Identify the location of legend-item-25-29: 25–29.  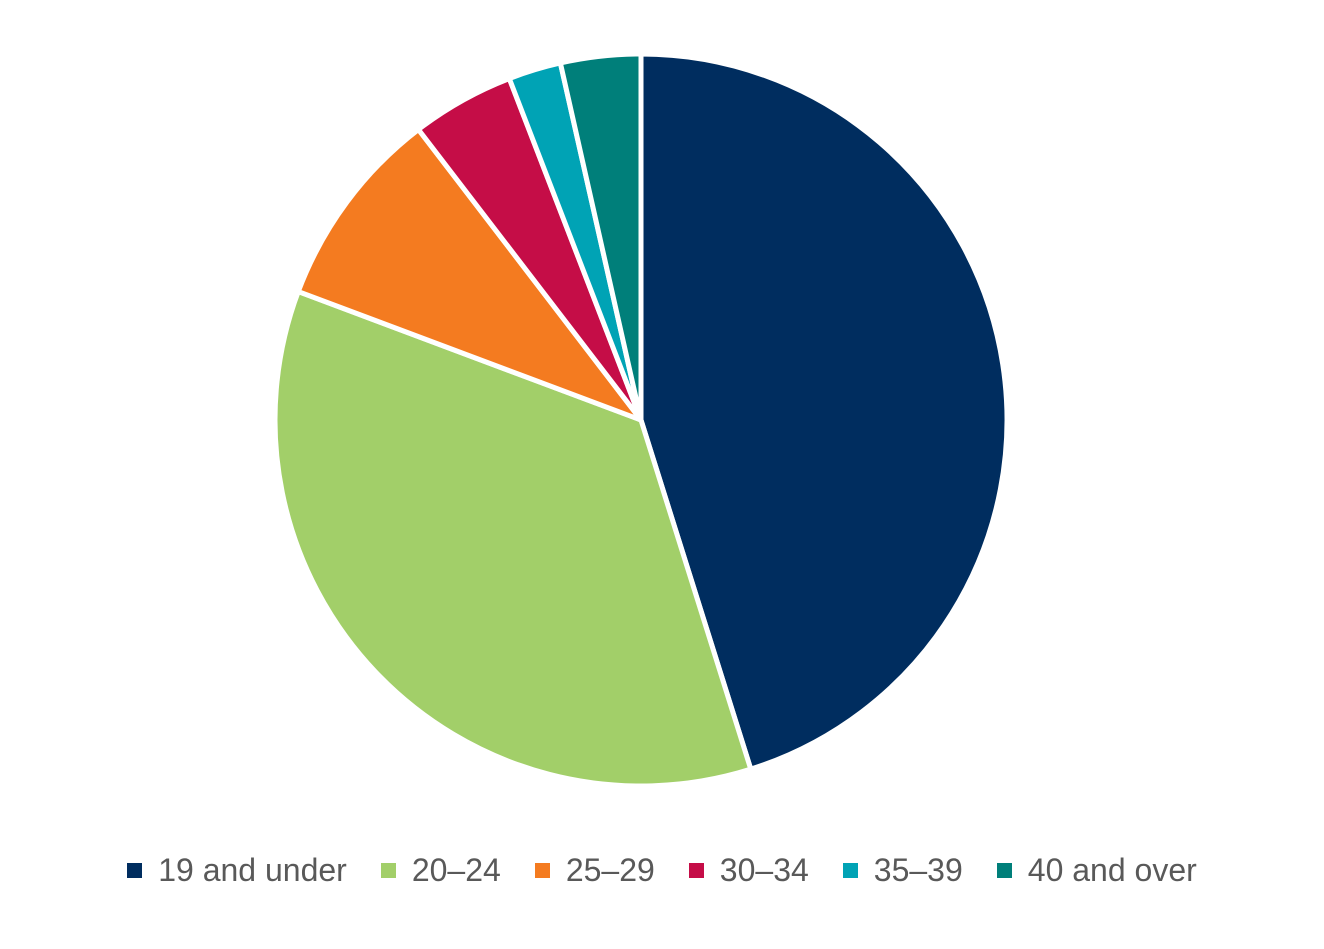
(594, 870).